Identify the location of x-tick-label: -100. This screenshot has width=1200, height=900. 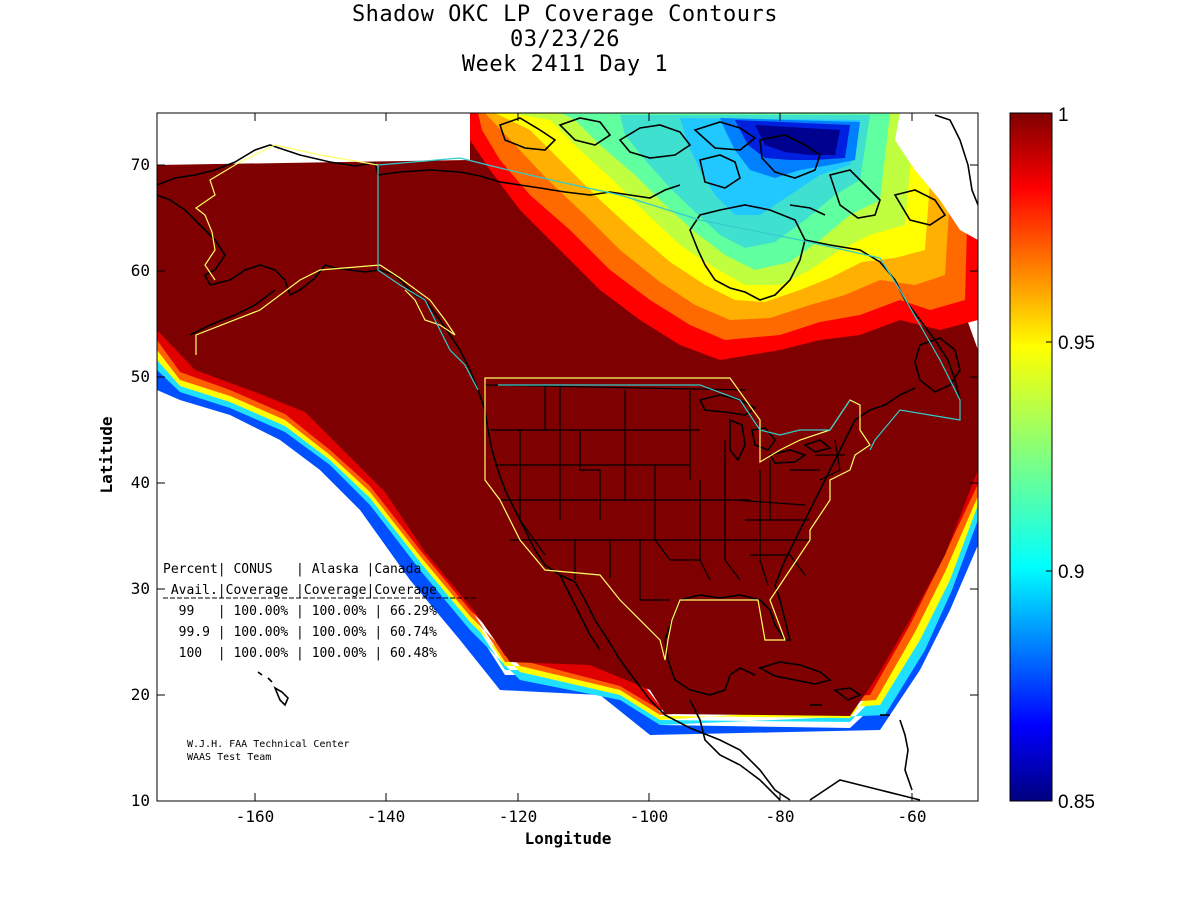
(649, 816).